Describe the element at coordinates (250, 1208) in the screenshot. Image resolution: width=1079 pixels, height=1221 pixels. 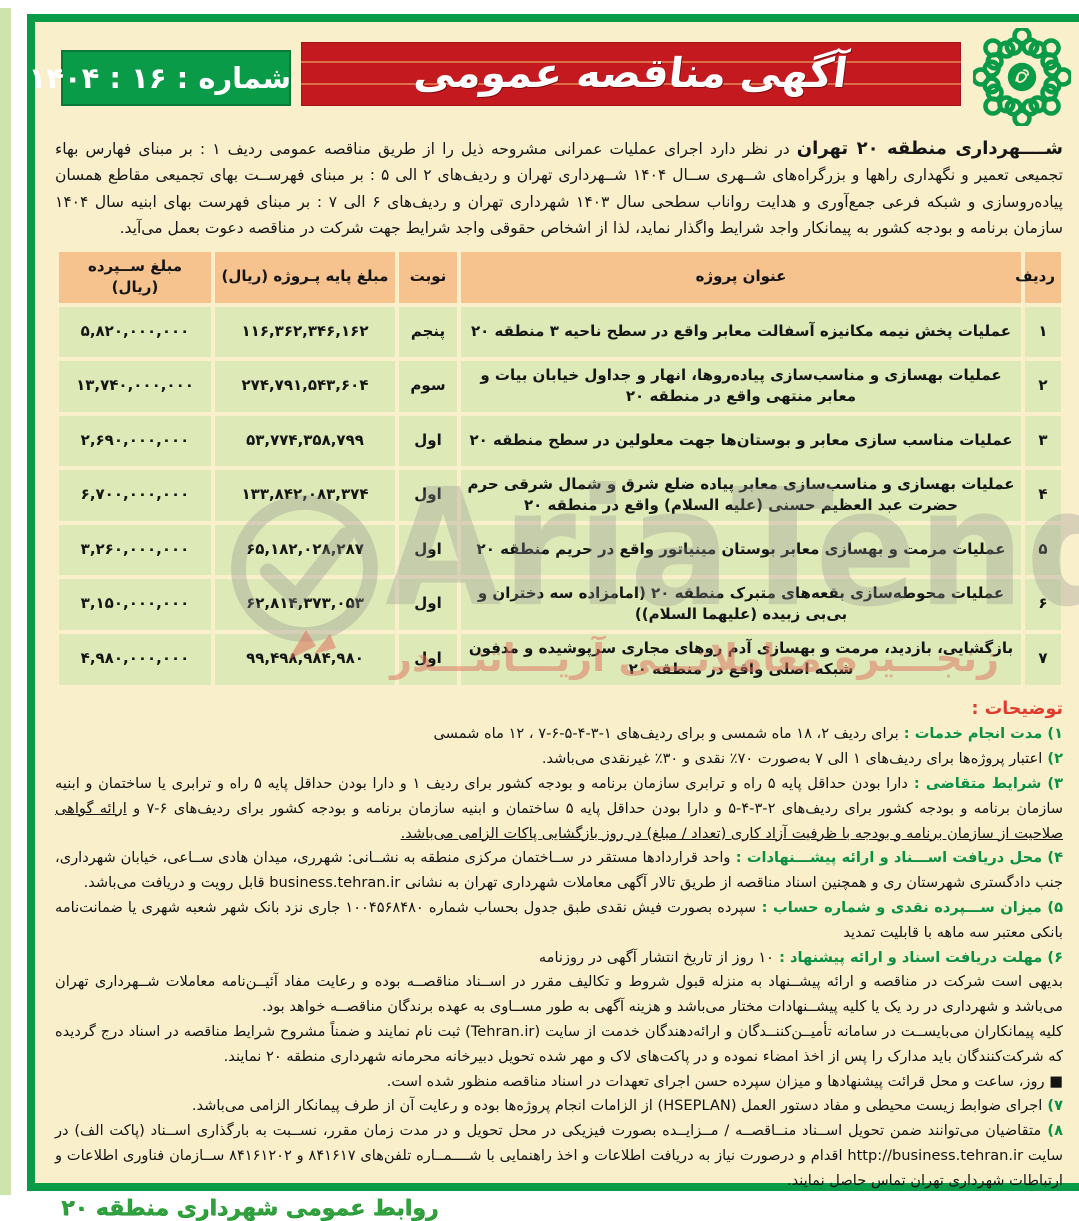
I see `public-relations-footer: روابط عمومی شهرداری منطقه ۲۰` at that location.